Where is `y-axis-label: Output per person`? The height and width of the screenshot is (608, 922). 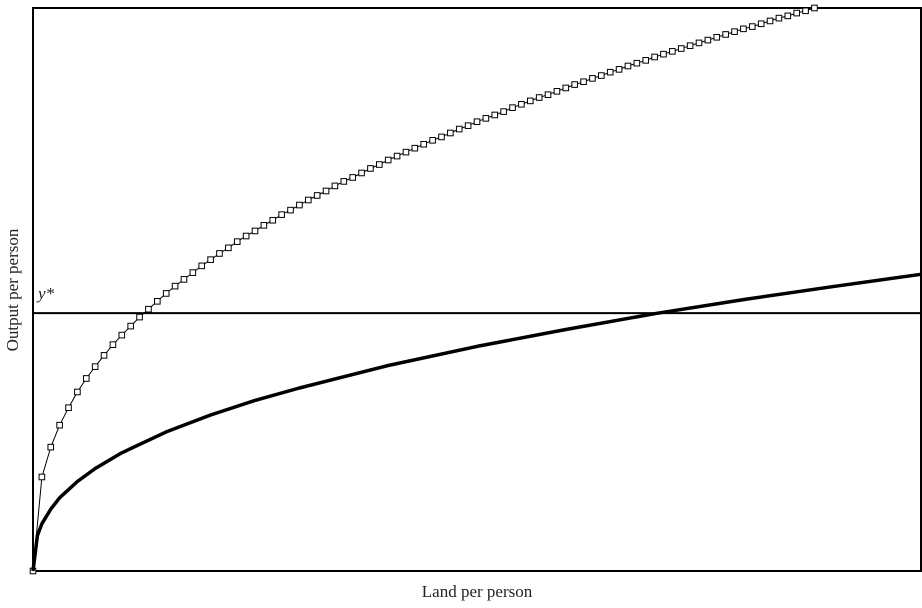
y-axis-label: Output per person is located at coordinates (12, 289).